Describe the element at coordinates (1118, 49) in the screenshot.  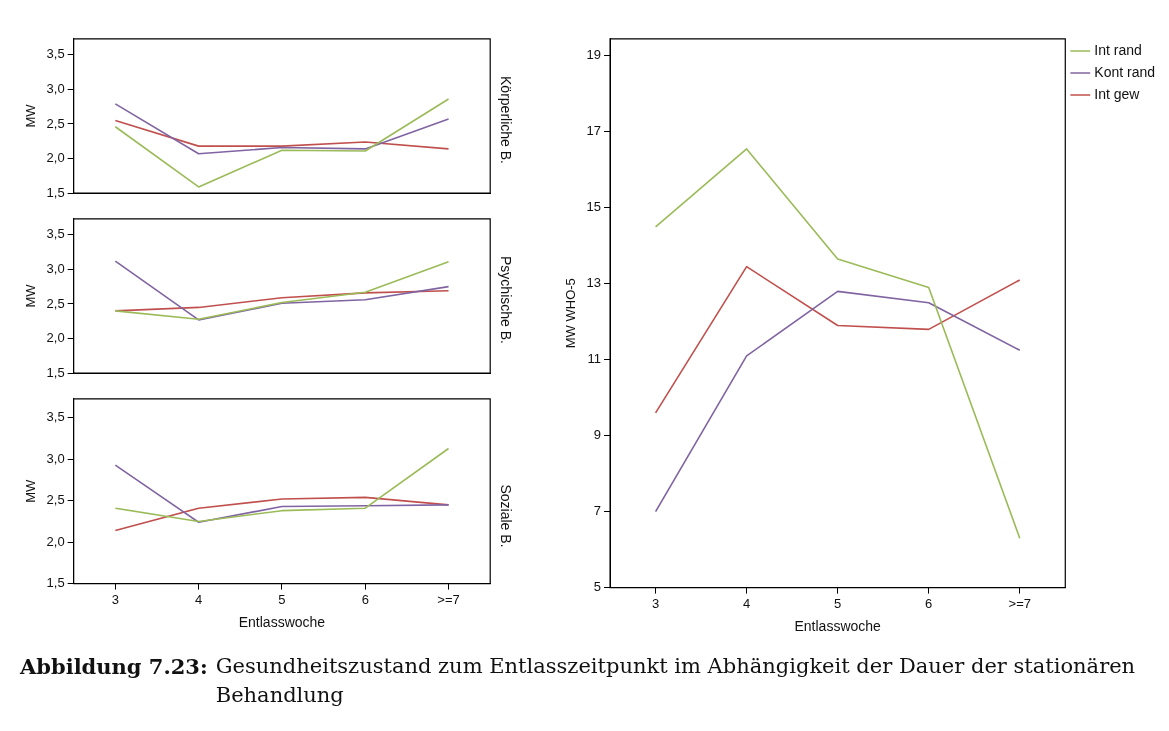
I see `legend-label: Int rand` at that location.